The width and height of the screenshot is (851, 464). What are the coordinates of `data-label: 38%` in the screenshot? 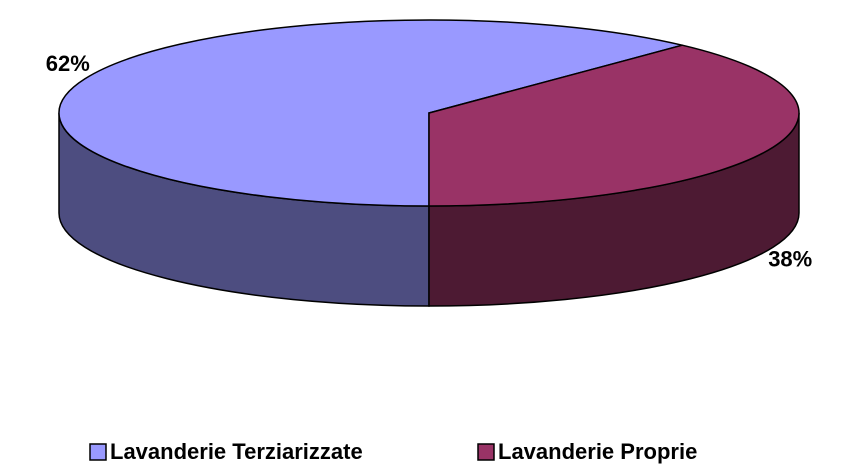 It's located at (790, 259).